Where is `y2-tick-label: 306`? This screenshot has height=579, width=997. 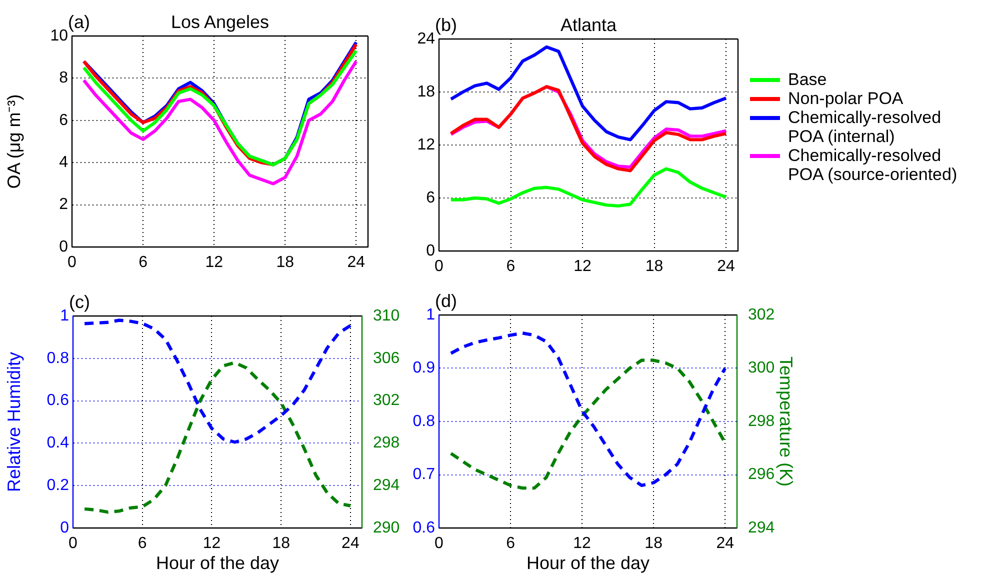 y2-tick-label: 306 is located at coordinates (386, 358).